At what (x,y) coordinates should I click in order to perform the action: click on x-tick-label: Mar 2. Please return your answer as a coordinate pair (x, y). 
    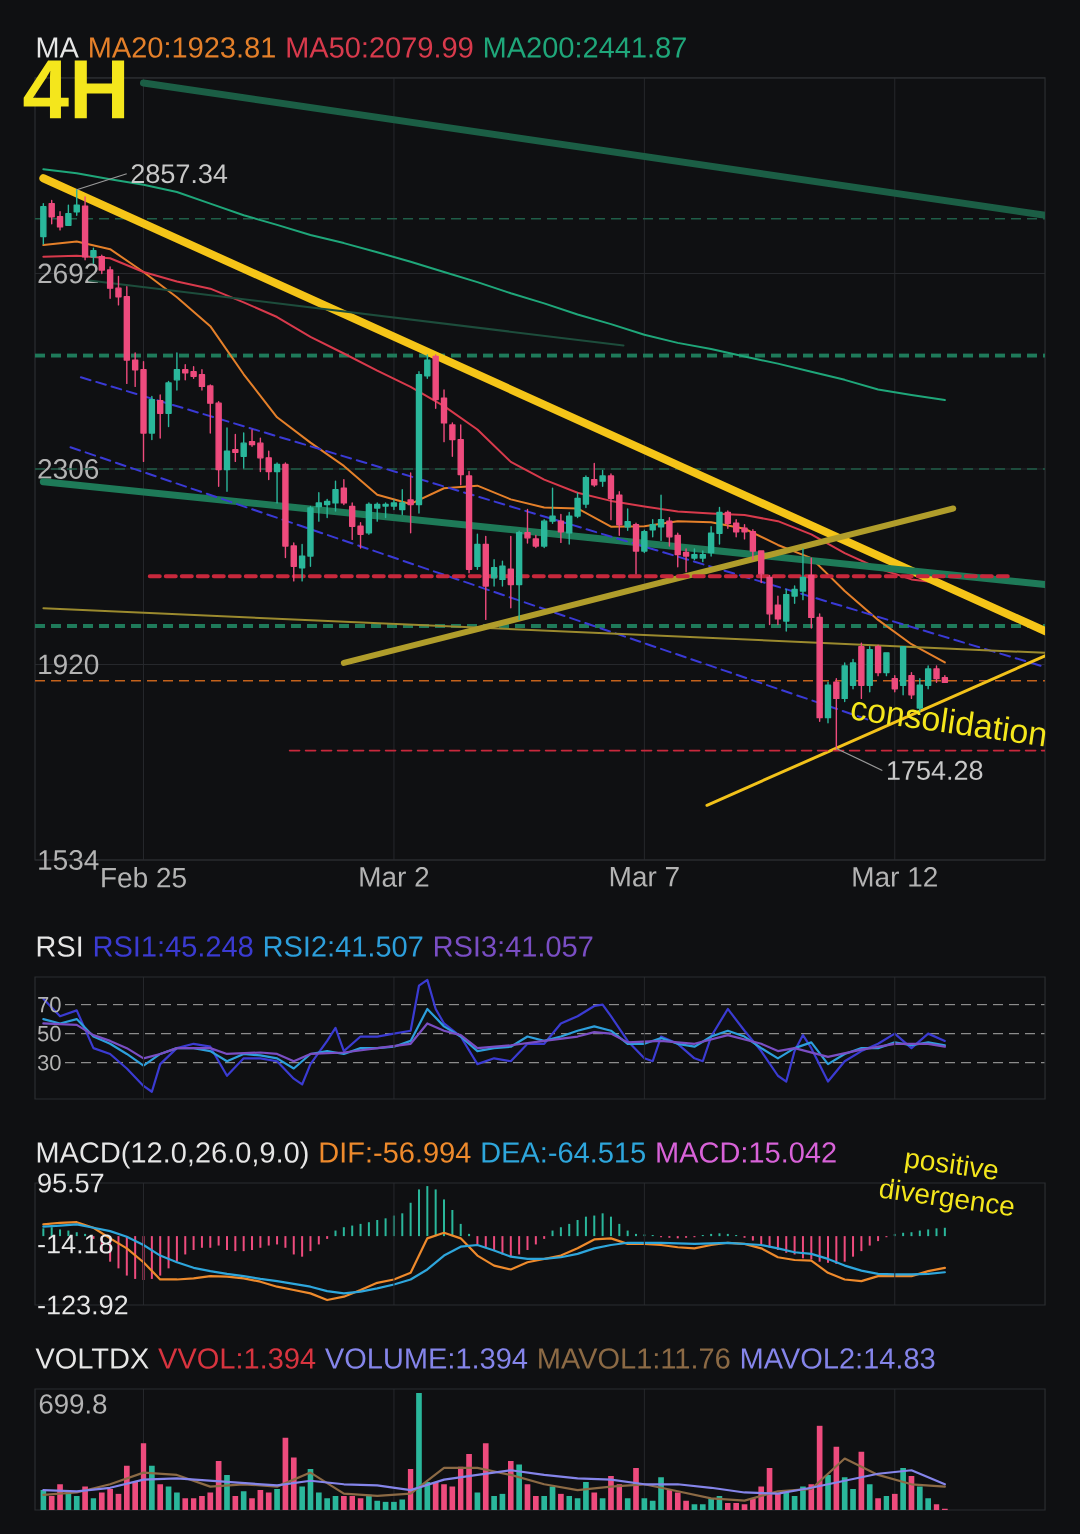
    Looking at the image, I should click on (394, 877).